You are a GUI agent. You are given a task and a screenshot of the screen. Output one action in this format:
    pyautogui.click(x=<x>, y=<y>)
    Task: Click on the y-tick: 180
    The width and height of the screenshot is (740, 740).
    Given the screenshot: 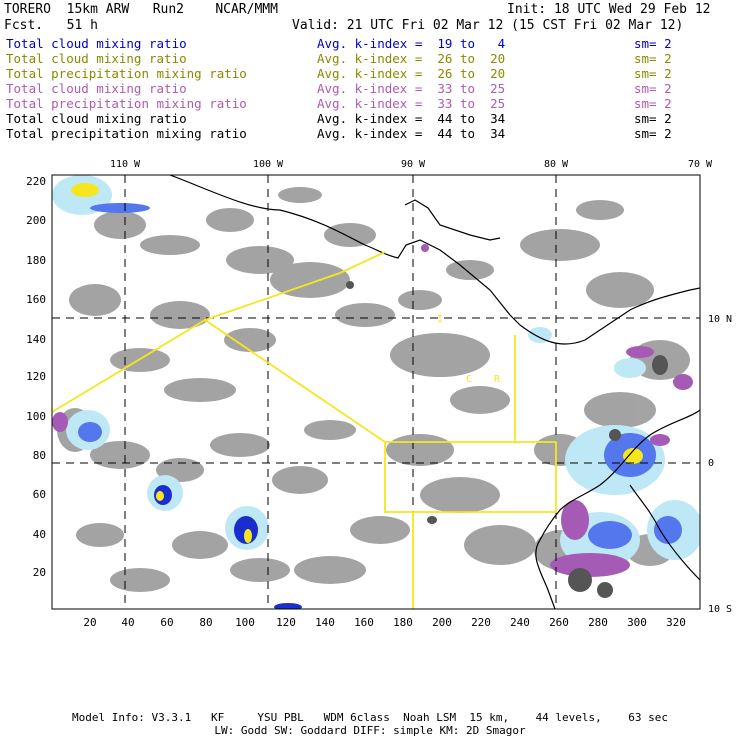 What is the action you would take?
    pyautogui.click(x=36, y=260)
    